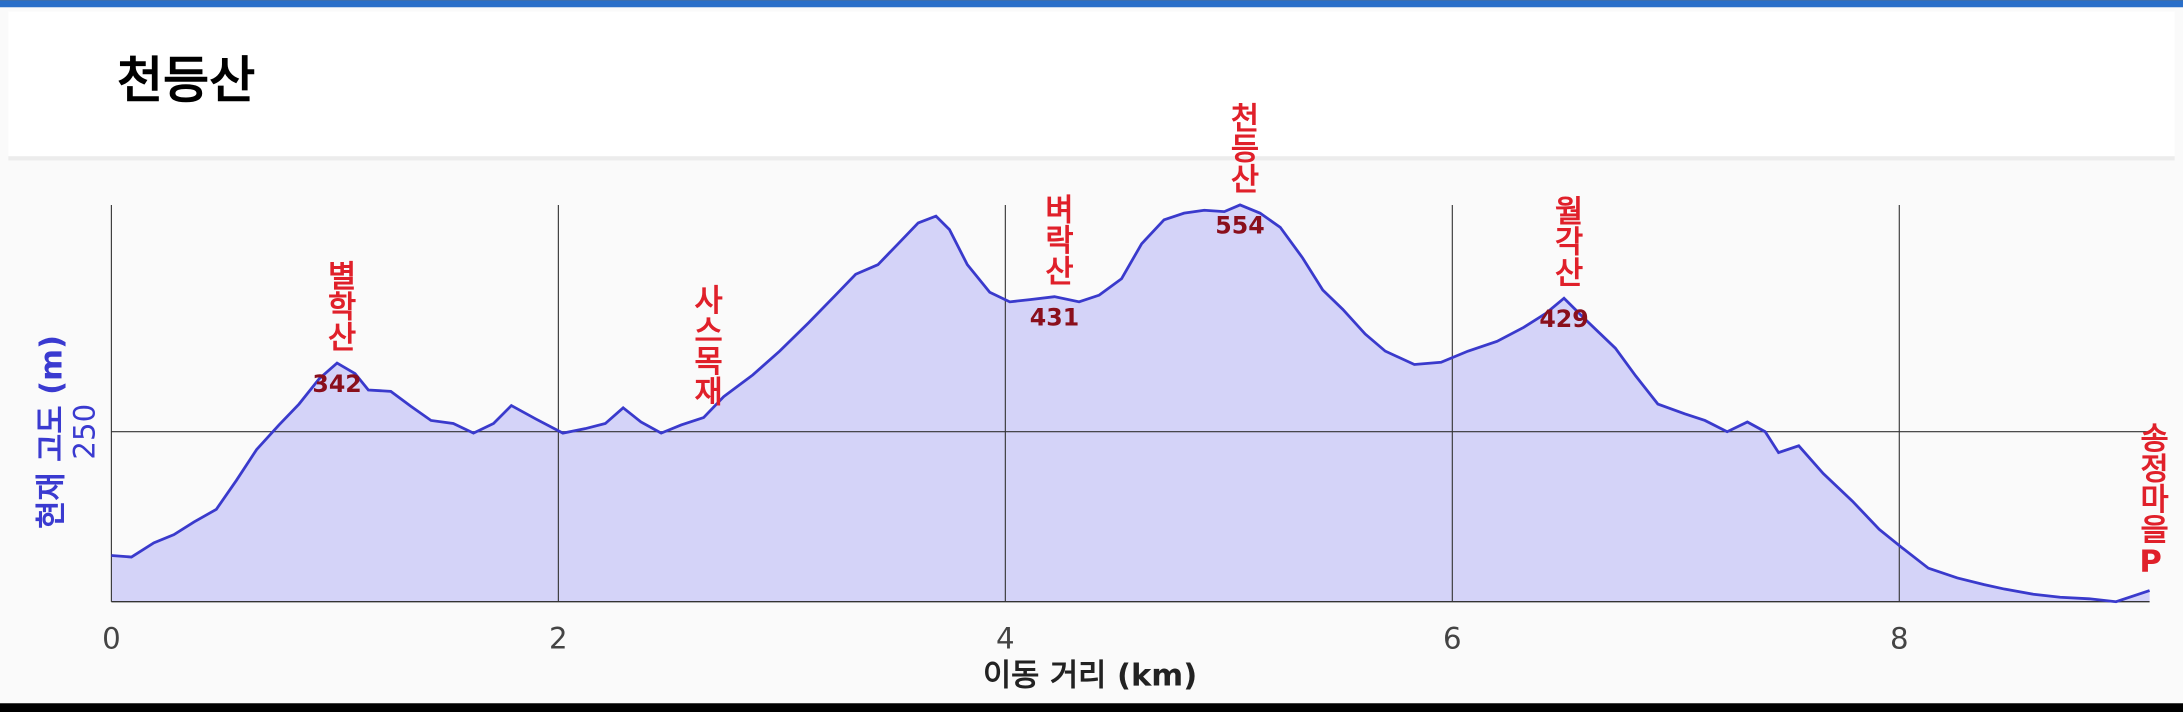  I want to click on x-tick-label: 8, so click(1899, 639).